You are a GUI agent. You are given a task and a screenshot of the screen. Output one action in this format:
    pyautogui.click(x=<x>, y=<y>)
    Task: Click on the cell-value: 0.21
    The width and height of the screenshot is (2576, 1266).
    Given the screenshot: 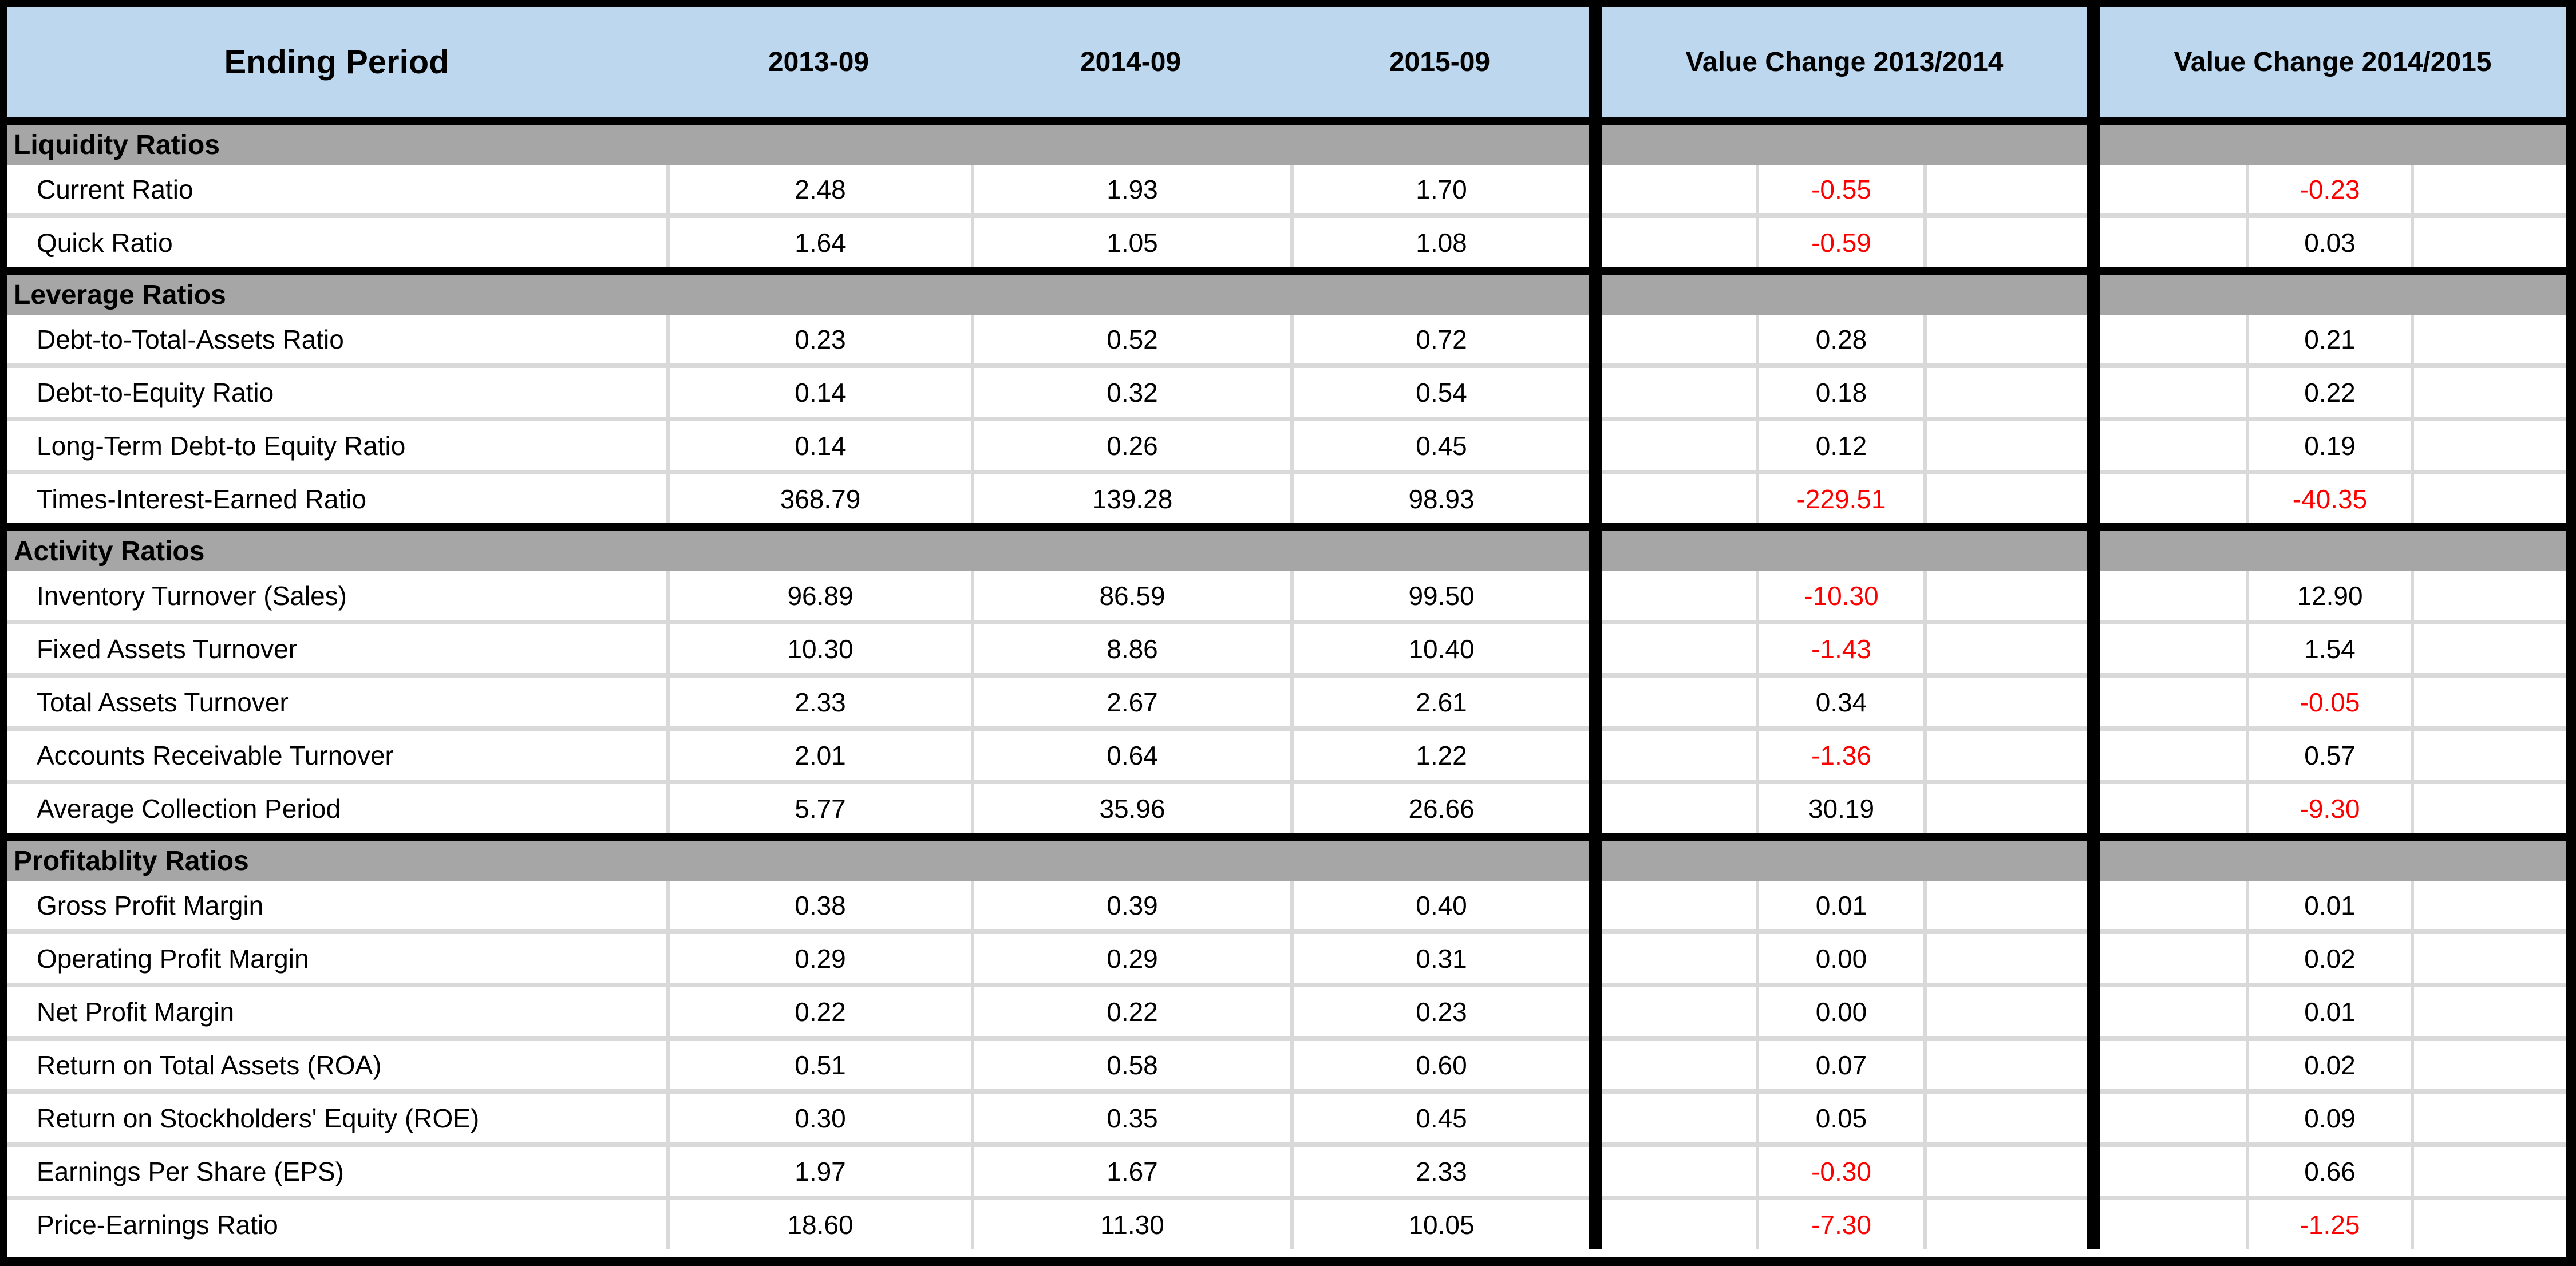 What is the action you would take?
    pyautogui.click(x=2330, y=339)
    